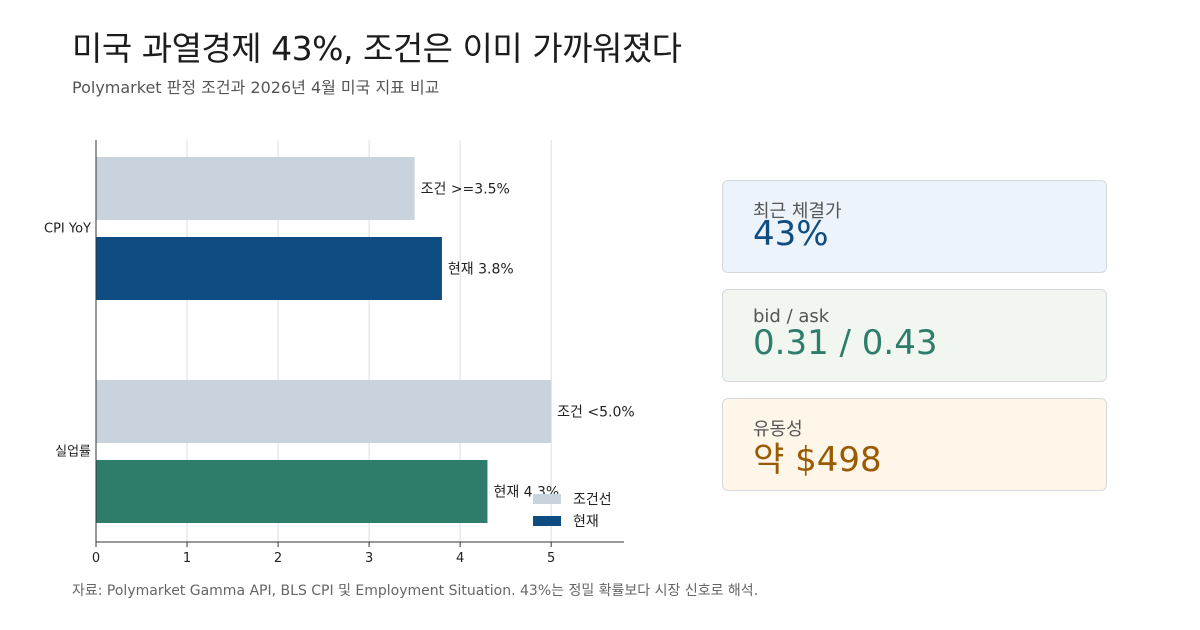 The height and width of the screenshot is (630, 1200). What do you see at coordinates (551, 558) in the screenshot?
I see `x-tick-label: 5` at bounding box center [551, 558].